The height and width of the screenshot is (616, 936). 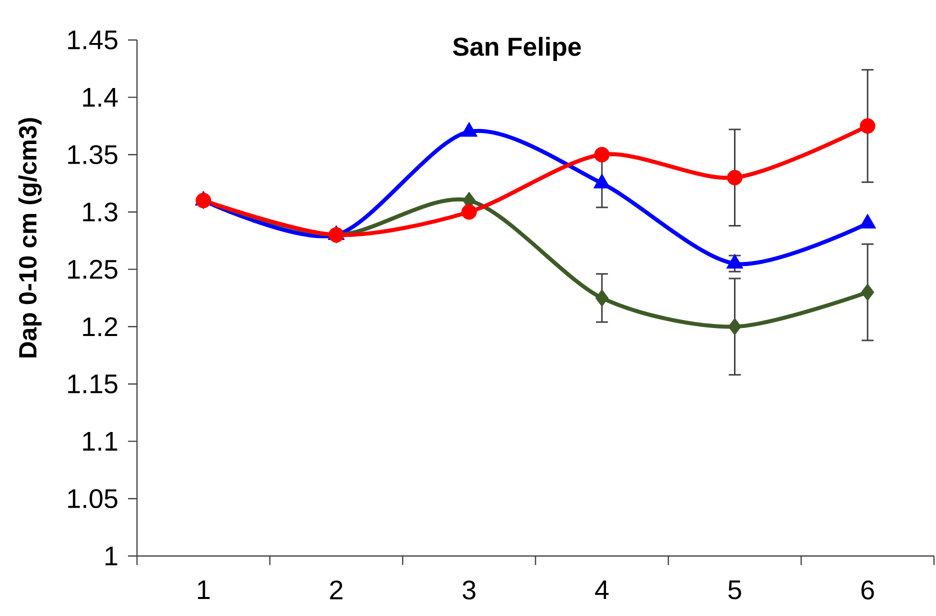 I want to click on x-tick-label: 1, so click(x=204, y=590).